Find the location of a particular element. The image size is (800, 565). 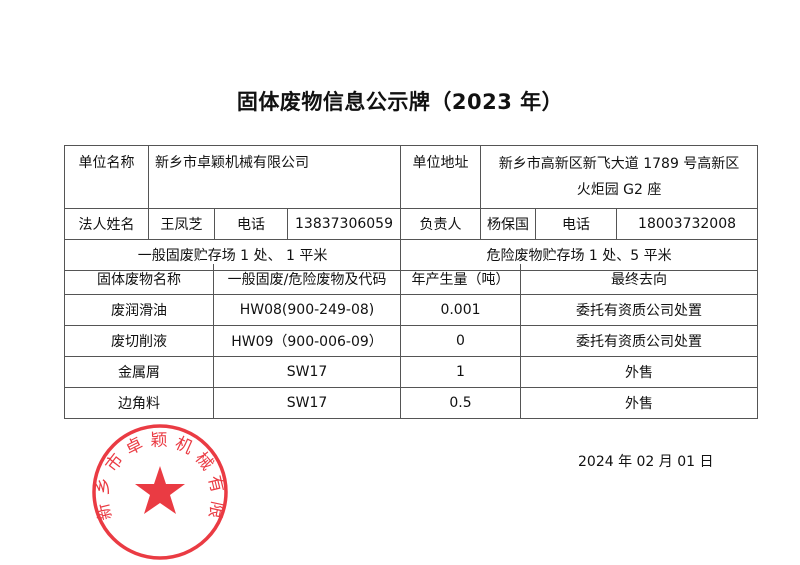

address-label: 单位地址 is located at coordinates (441, 177).